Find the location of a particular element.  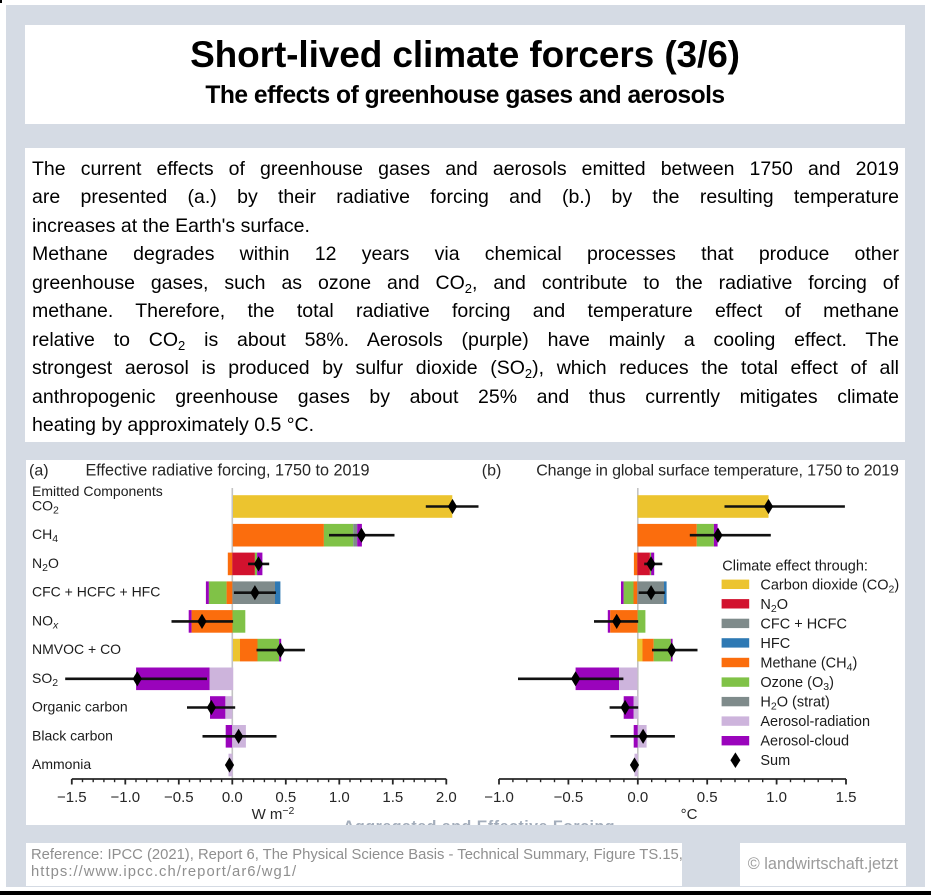

svg-text: −1.5 is located at coordinates (72, 797).